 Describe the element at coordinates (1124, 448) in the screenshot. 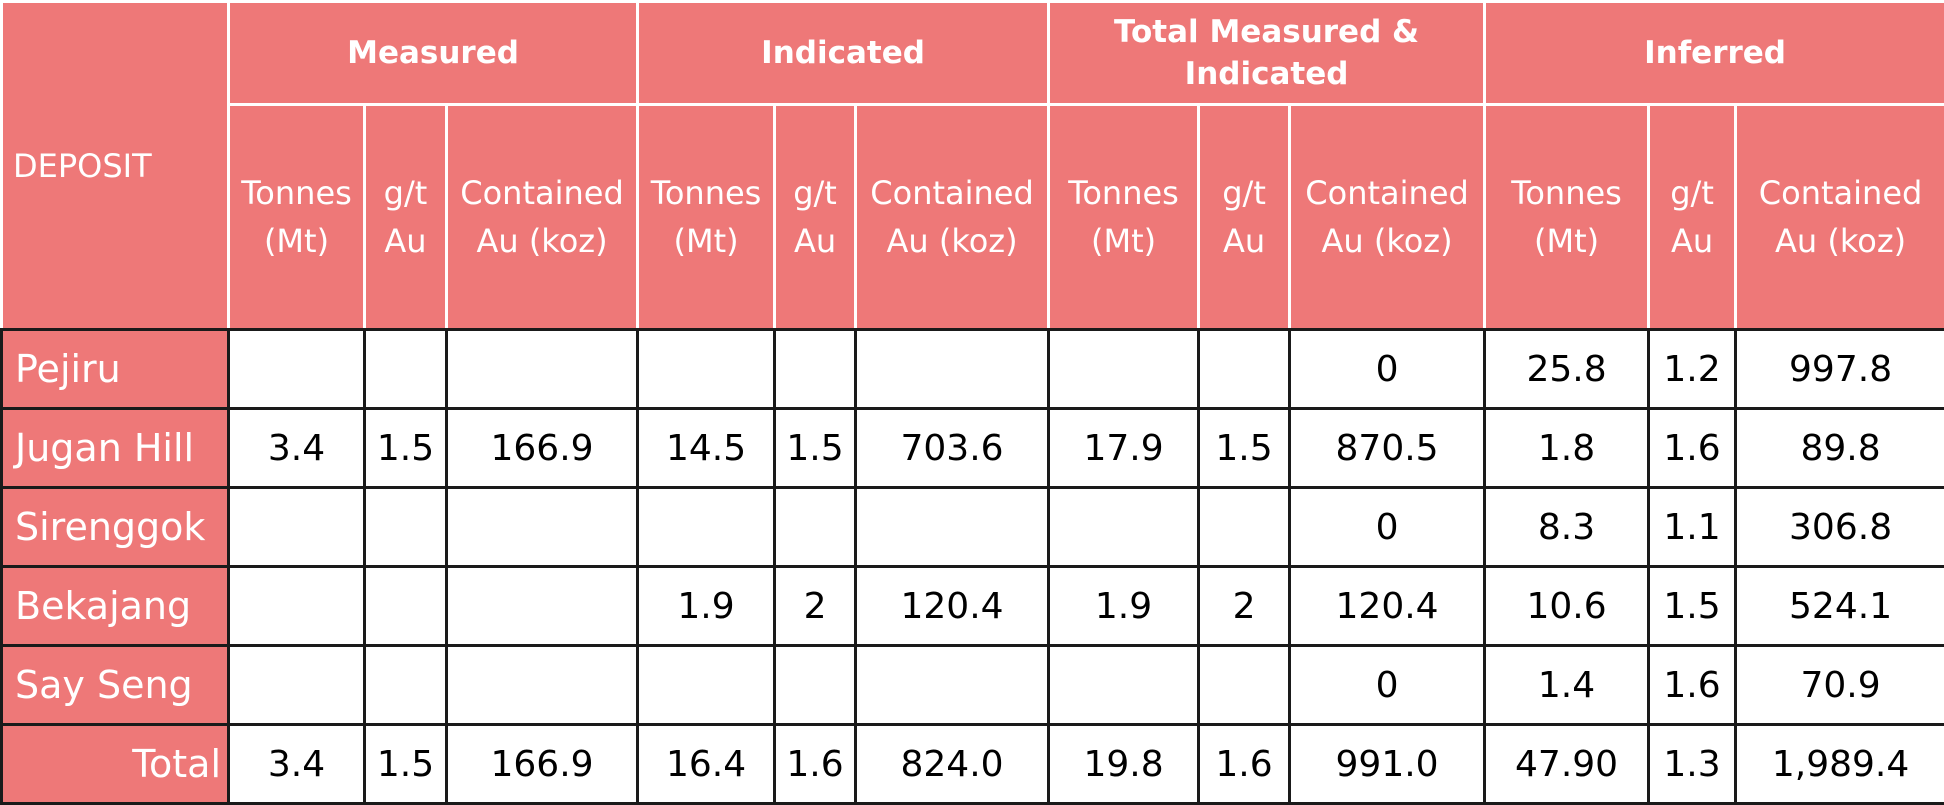

I see `table-cell: 17.9` at that location.